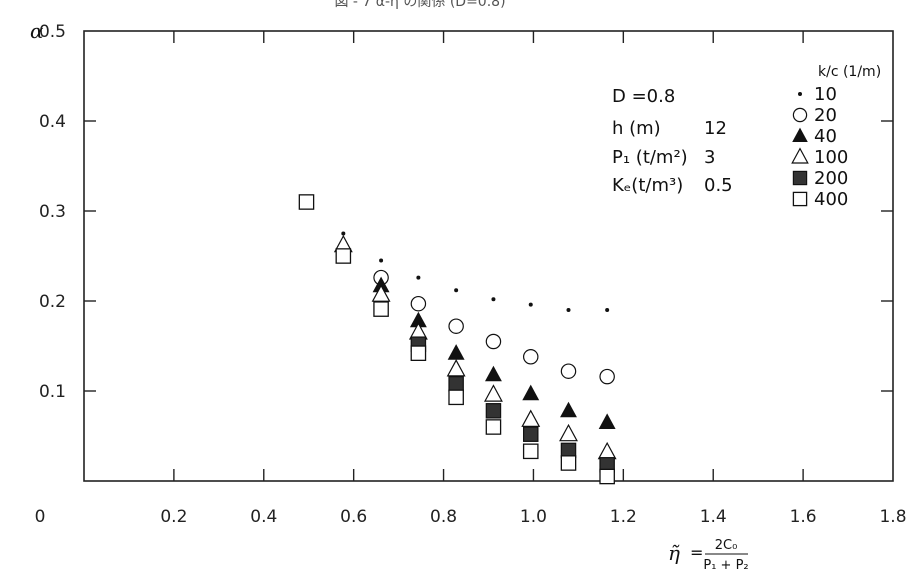 The image size is (911, 579). Describe the element at coordinates (825, 94) in the screenshot. I see `legend-label: 10` at that location.